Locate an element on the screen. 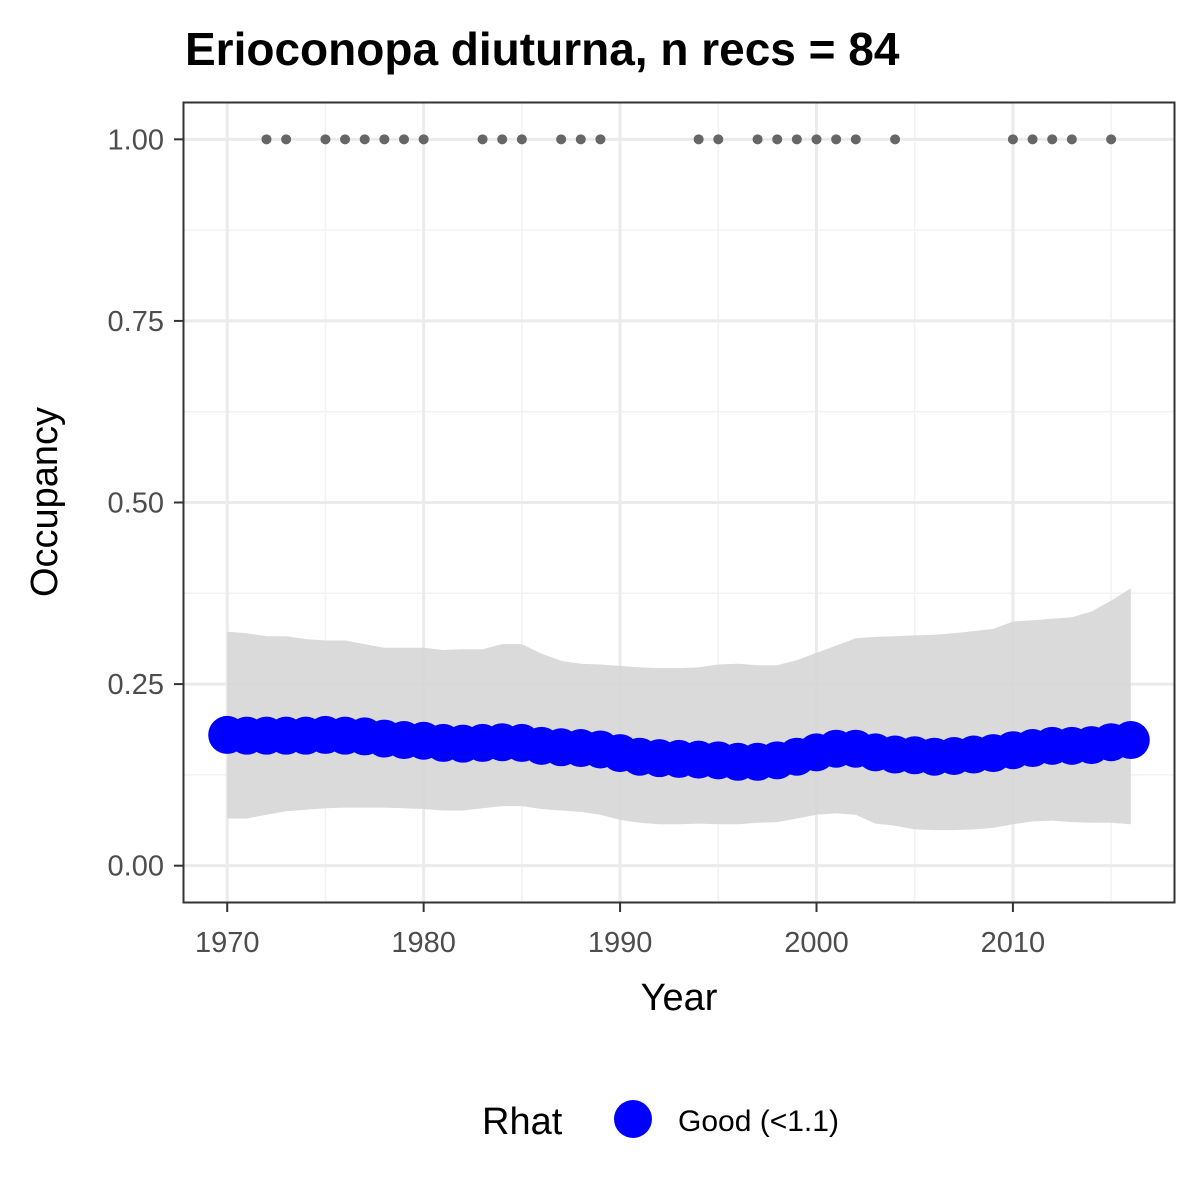 Image resolution: width=1200 pixels, height=1200 pixels. chart-title: Erioconopa diuturna, n recs = 84 is located at coordinates (542, 49).